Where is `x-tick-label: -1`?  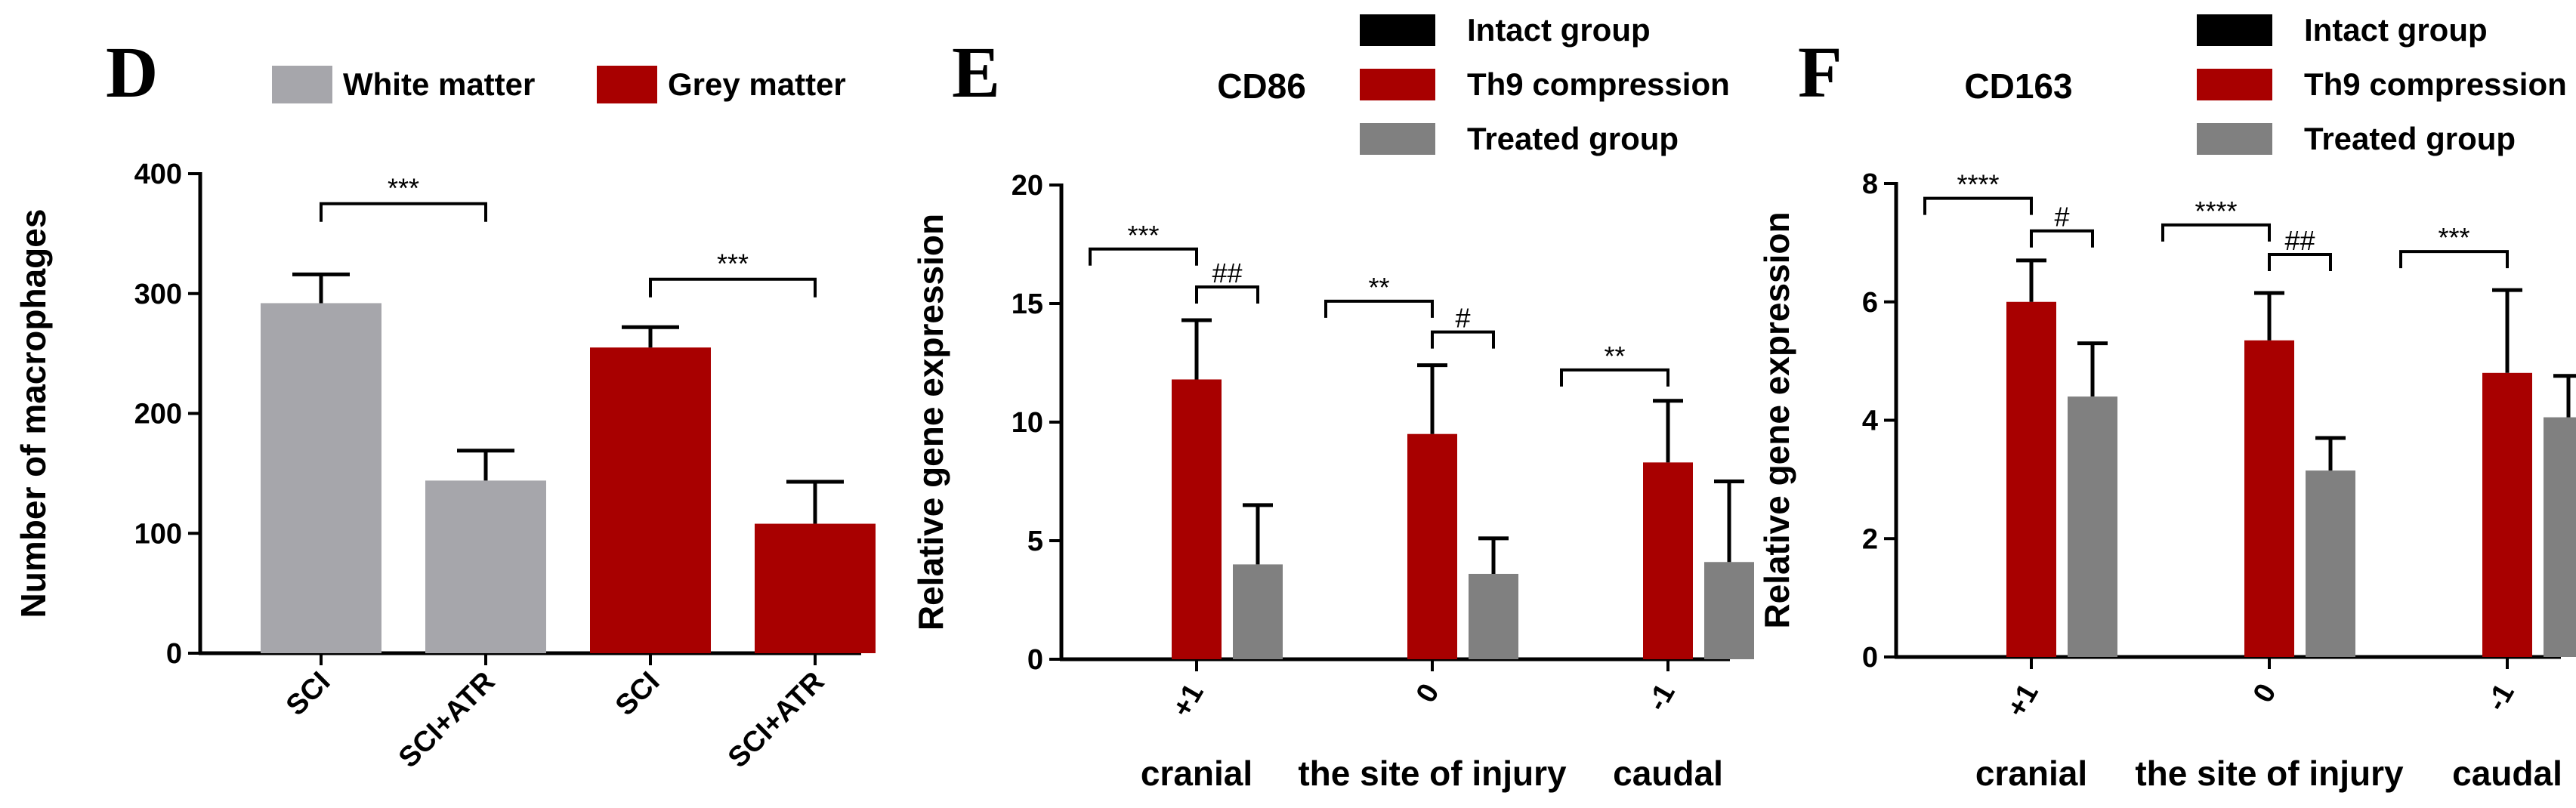 x-tick-label: -1 is located at coordinates (2501, 698).